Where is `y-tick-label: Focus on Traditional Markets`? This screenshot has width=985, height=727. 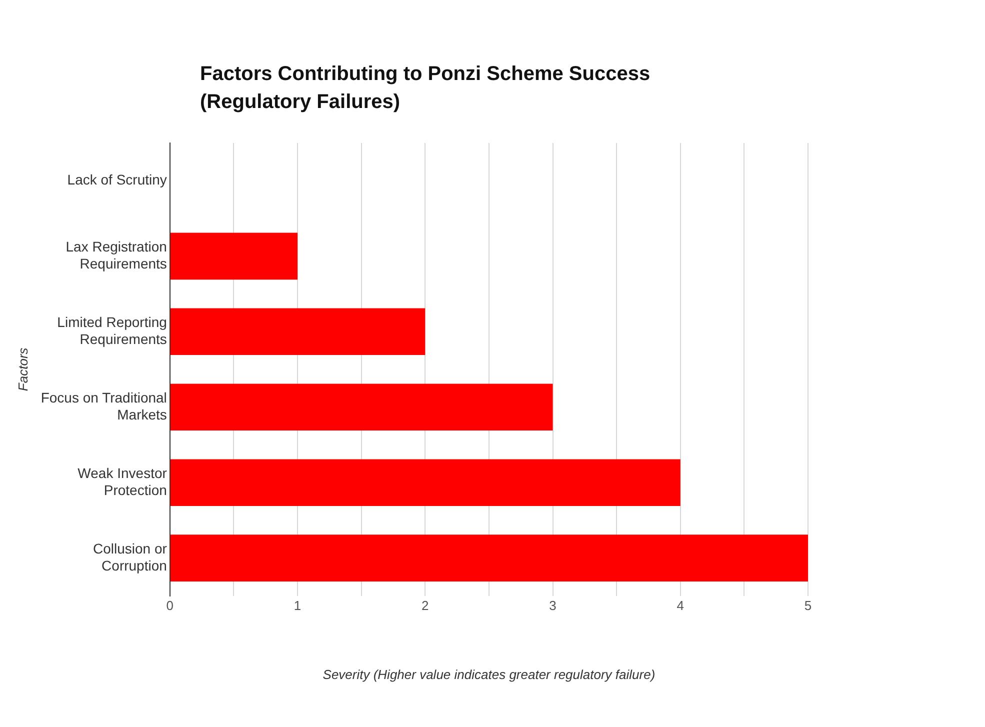
y-tick-label: Focus on Traditional Markets is located at coordinates (103, 406).